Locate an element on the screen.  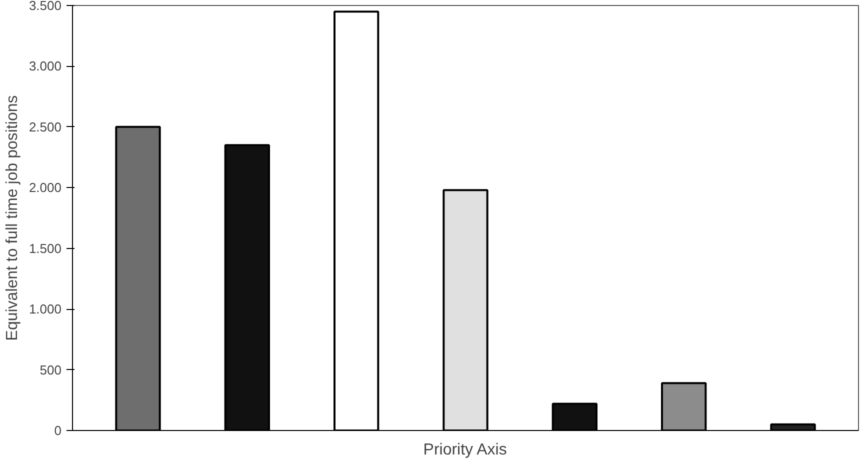
y-tick-label: 1.500 is located at coordinates (45, 248).